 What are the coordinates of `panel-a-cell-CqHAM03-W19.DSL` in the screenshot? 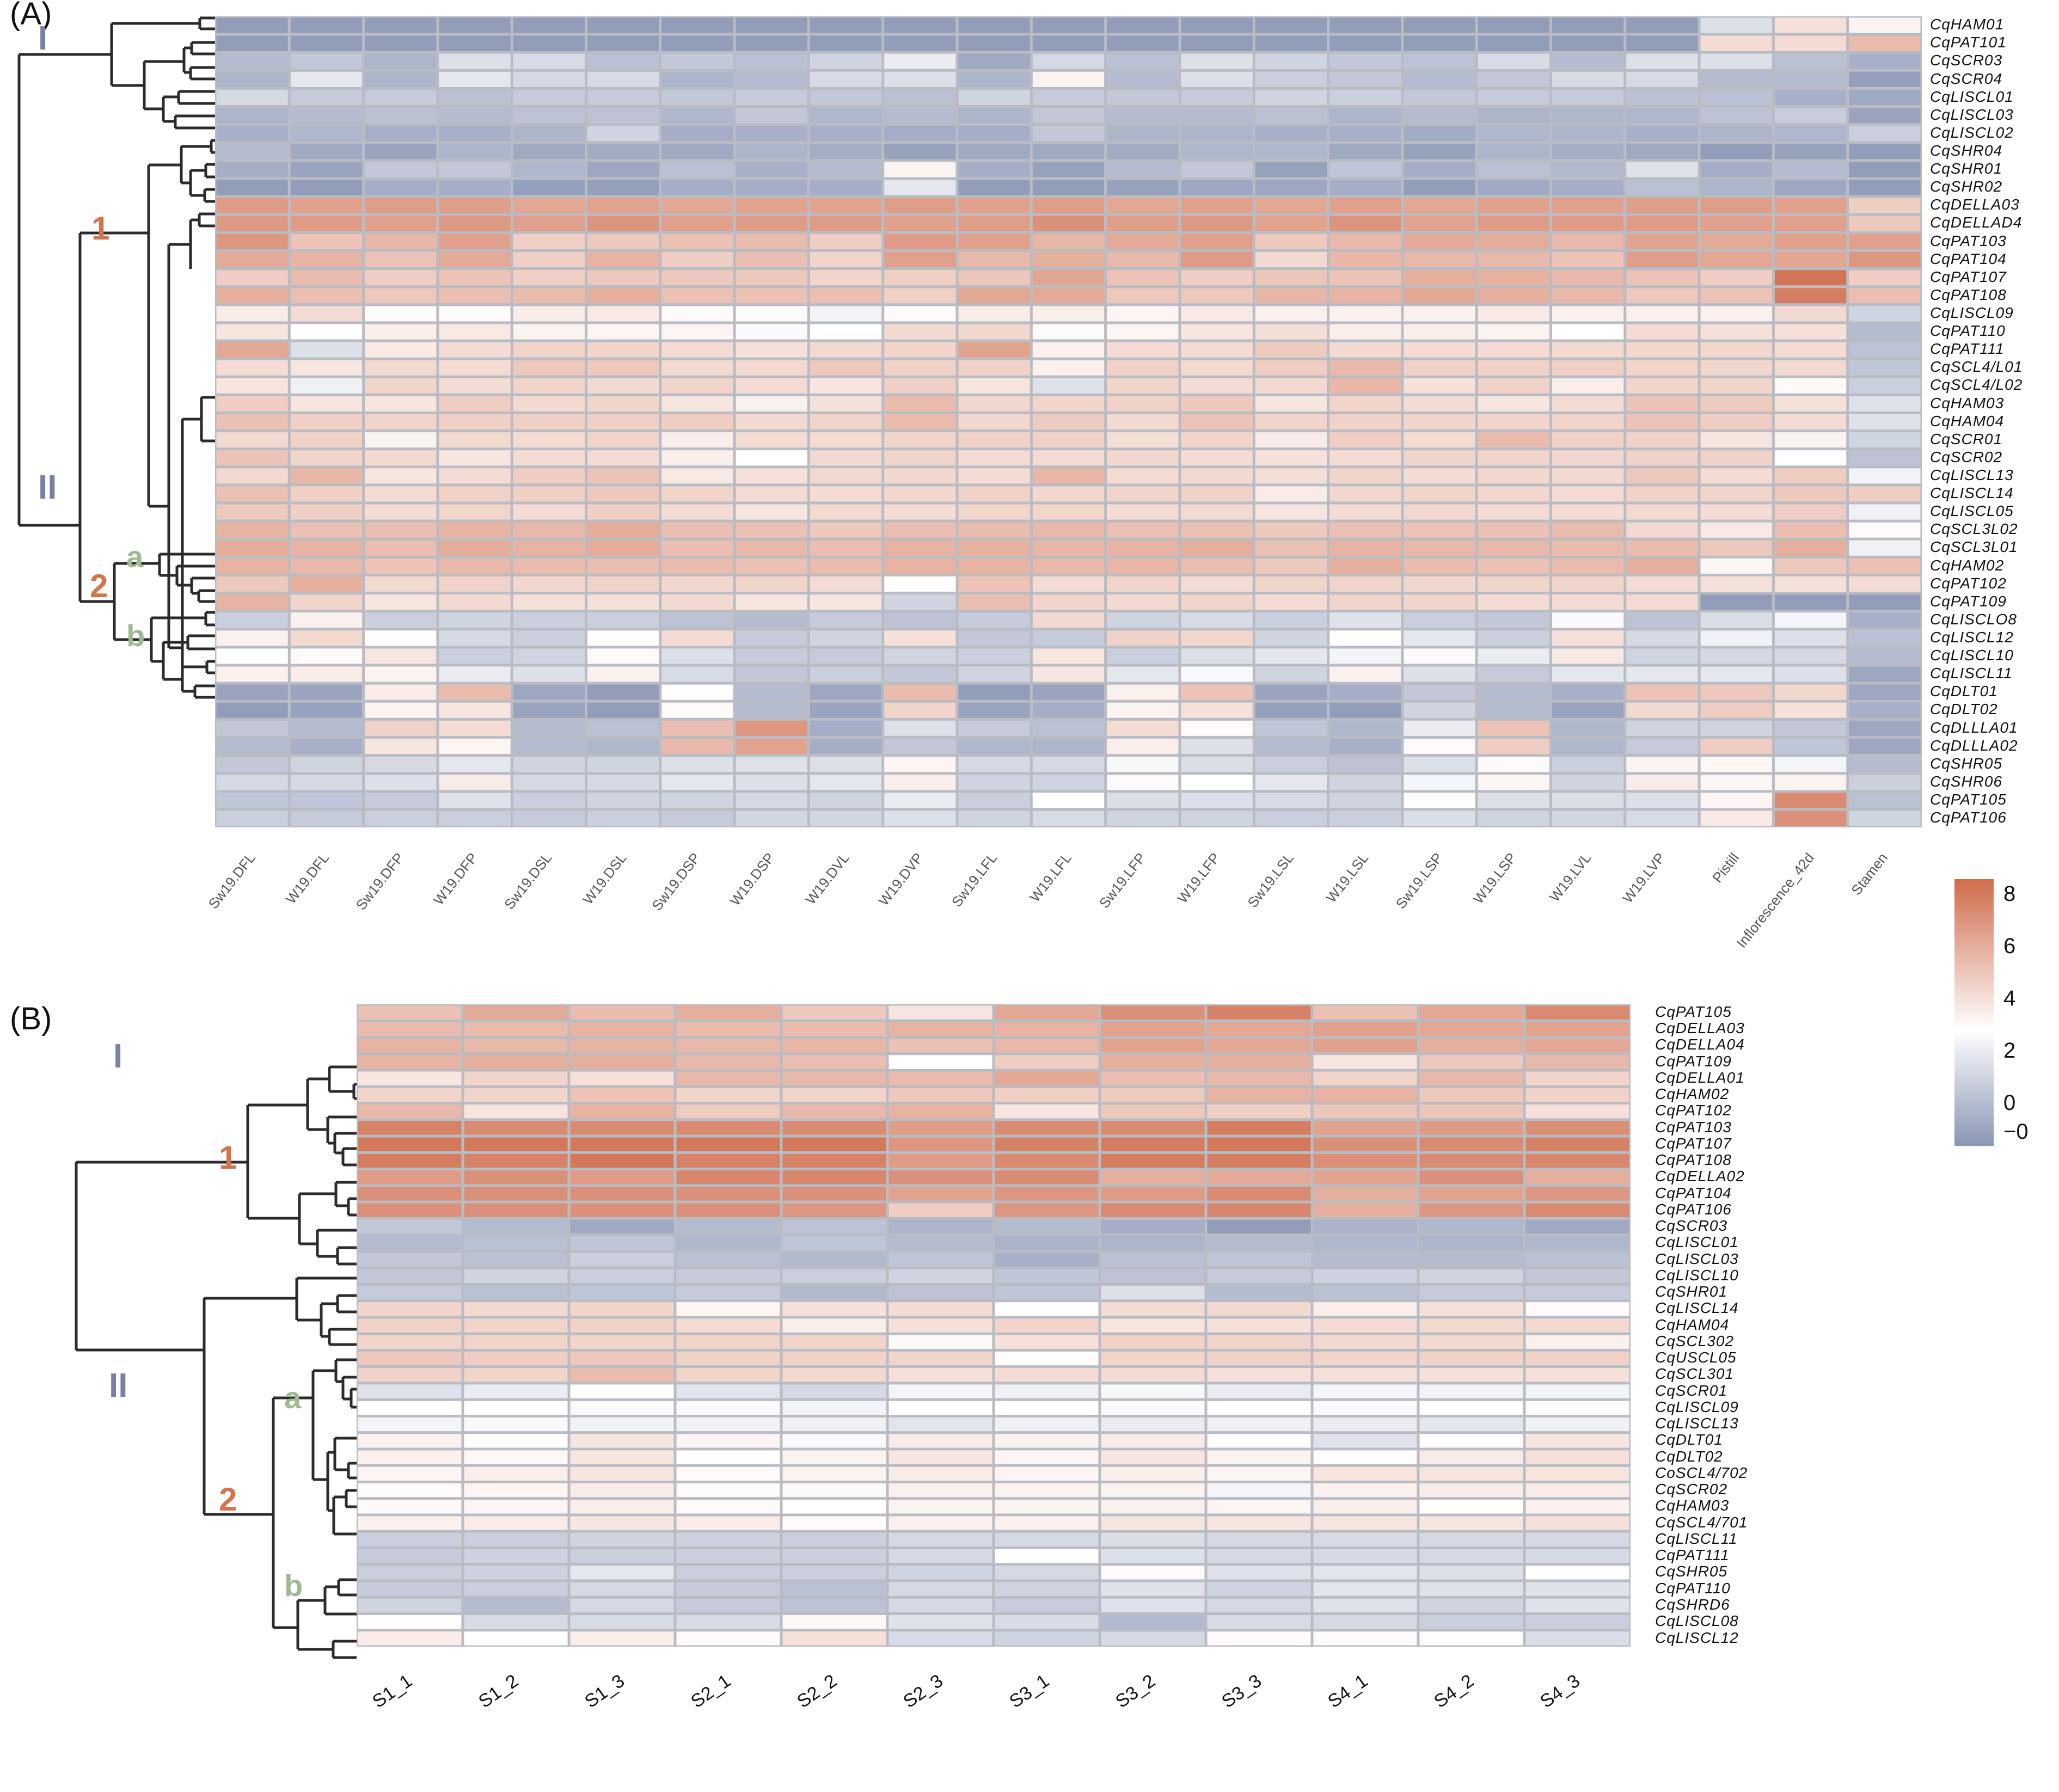 It's located at (623, 404).